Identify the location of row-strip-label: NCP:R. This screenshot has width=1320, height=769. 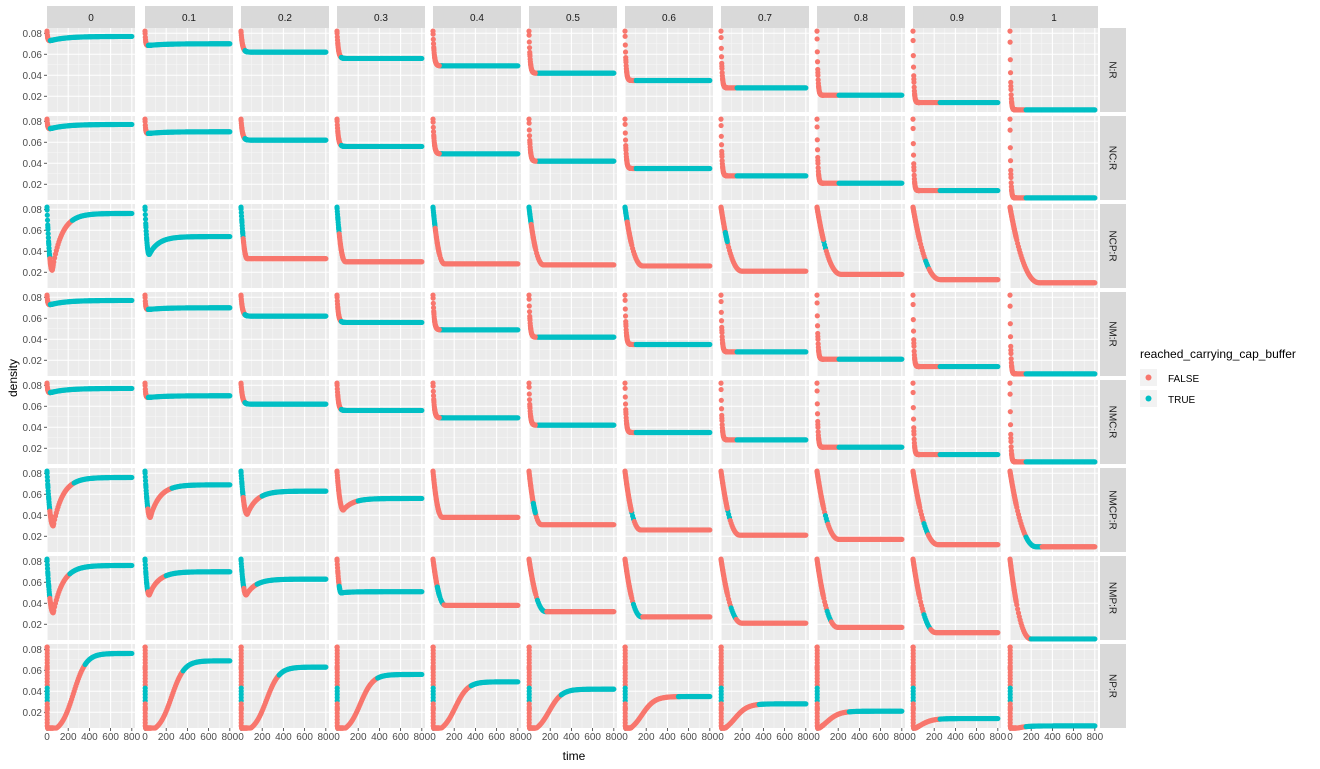
(1112, 245).